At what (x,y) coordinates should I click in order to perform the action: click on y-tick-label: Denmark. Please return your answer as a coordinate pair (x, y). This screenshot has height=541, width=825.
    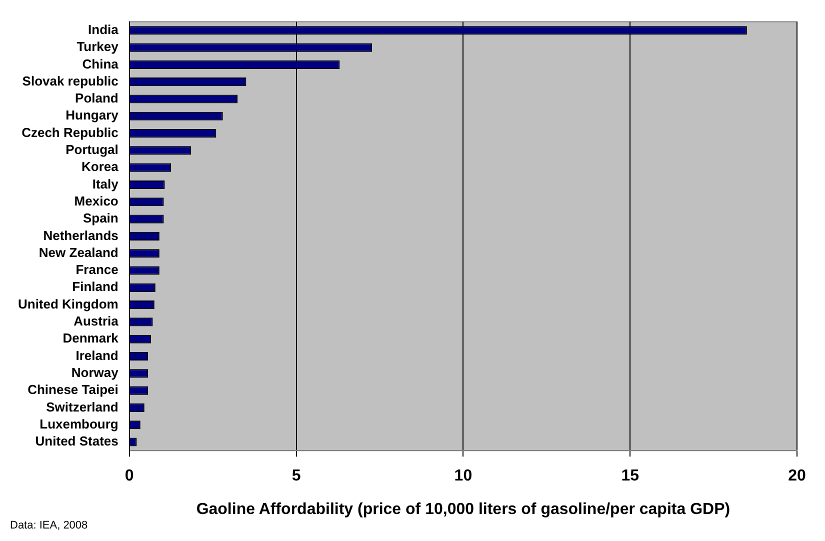
    Looking at the image, I should click on (91, 338).